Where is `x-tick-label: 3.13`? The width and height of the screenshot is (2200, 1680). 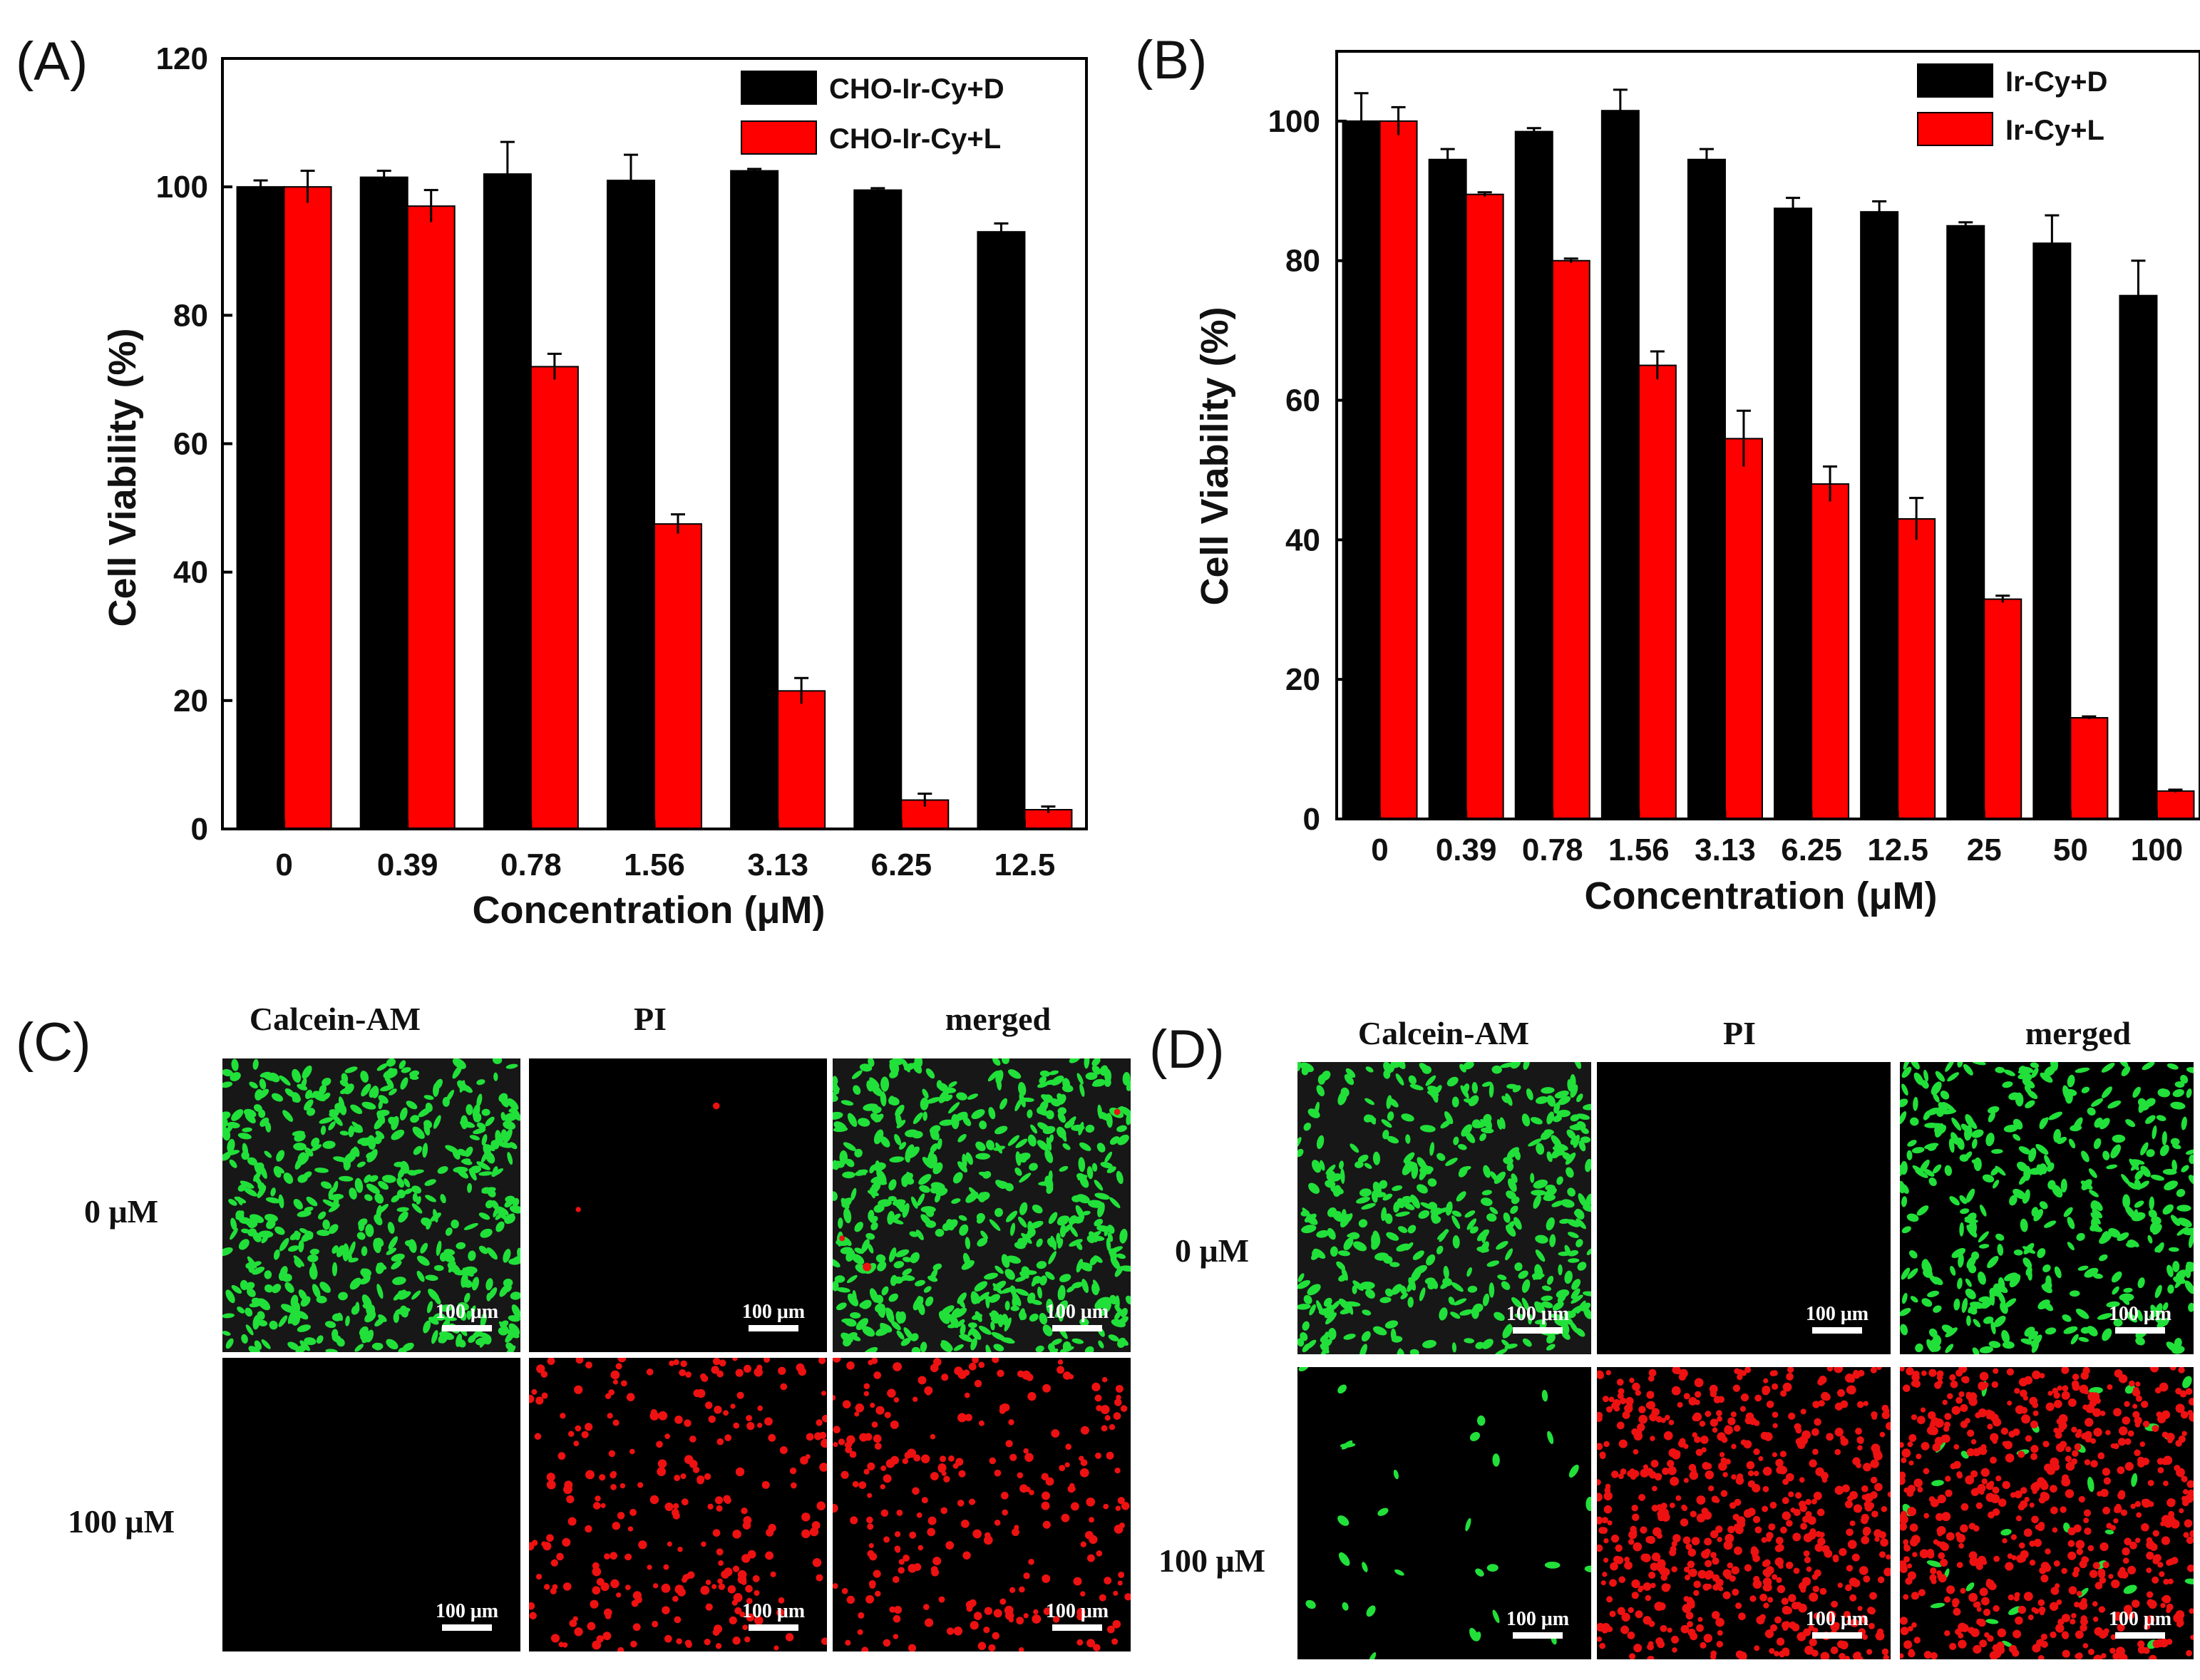
x-tick-label: 3.13 is located at coordinates (1725, 850).